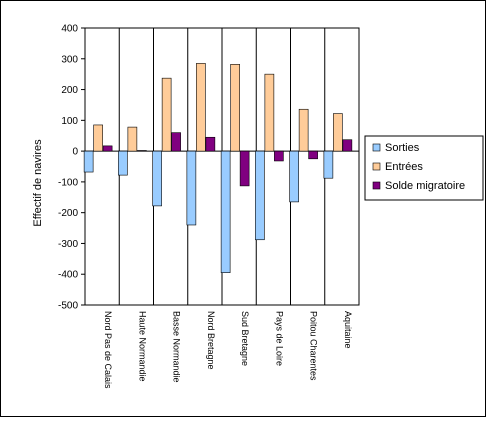 This screenshot has height=421, width=486. I want to click on y-axis-label: Effectif de navires, so click(38, 183).